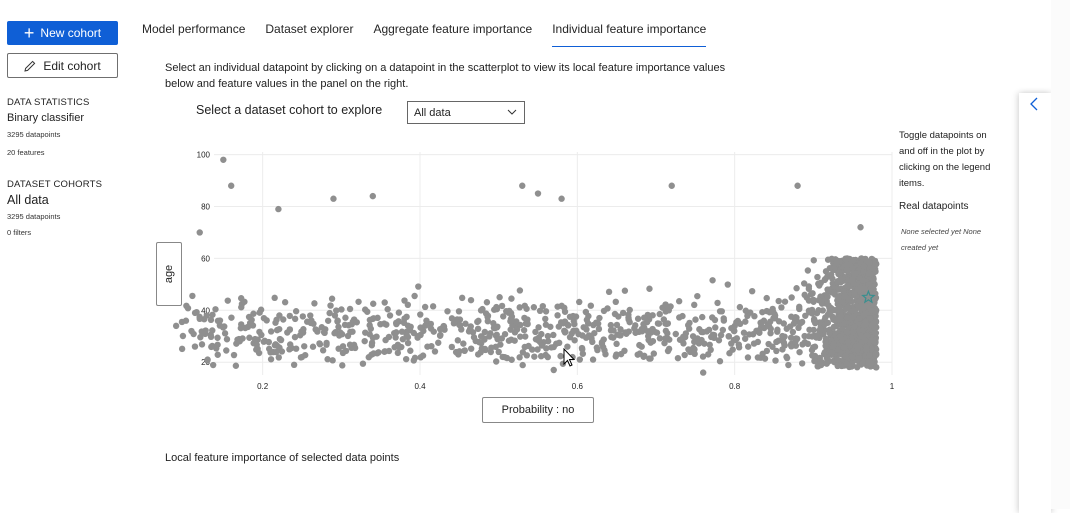  Describe the element at coordinates (512, 112) in the screenshot. I see `chevron-down-icon` at that location.